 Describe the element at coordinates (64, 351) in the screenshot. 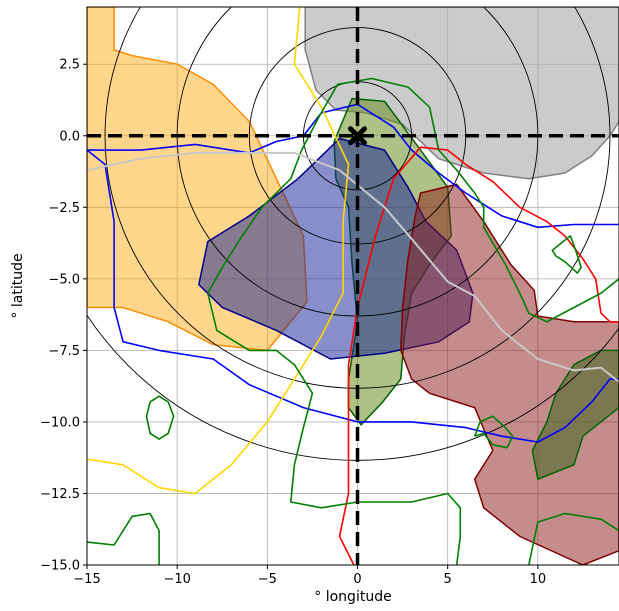

I see `y-tick-label-4: −7.5` at that location.